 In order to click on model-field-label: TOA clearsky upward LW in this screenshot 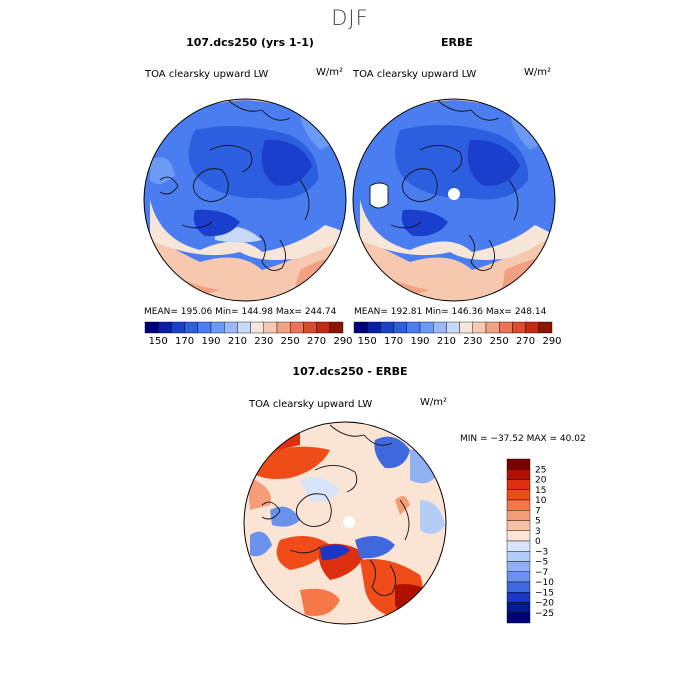, I will do `click(207, 74)`.